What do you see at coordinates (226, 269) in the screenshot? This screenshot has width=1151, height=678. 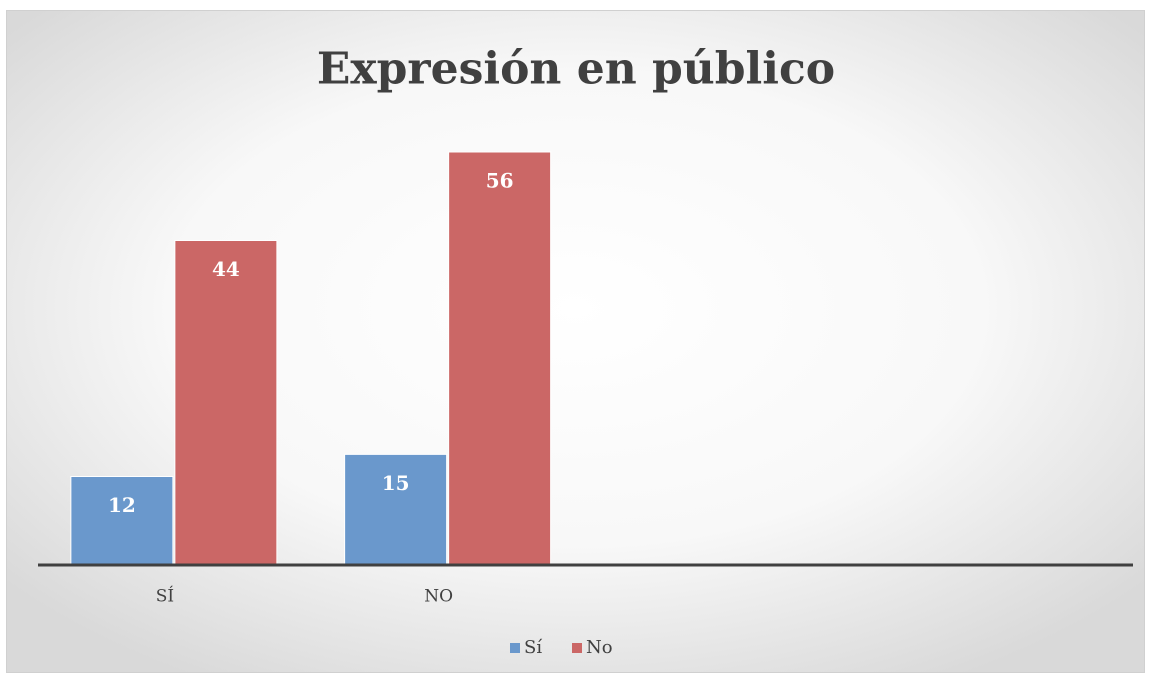 I see `data-label: 44` at bounding box center [226, 269].